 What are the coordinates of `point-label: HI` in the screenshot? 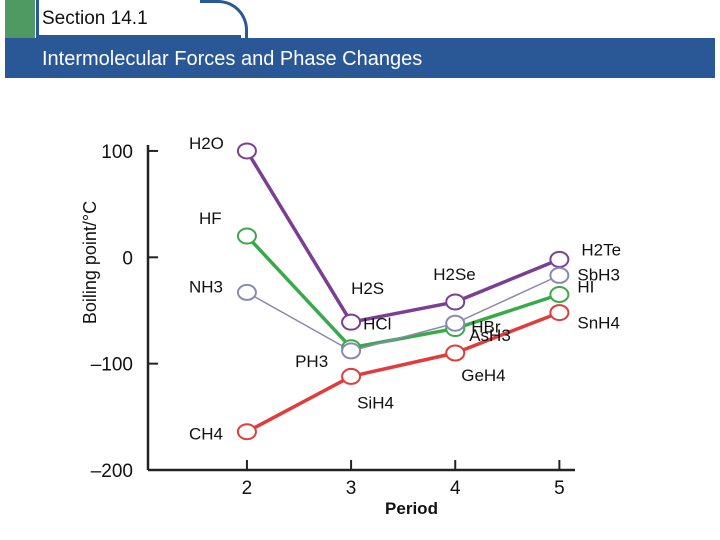 It's located at (585, 287).